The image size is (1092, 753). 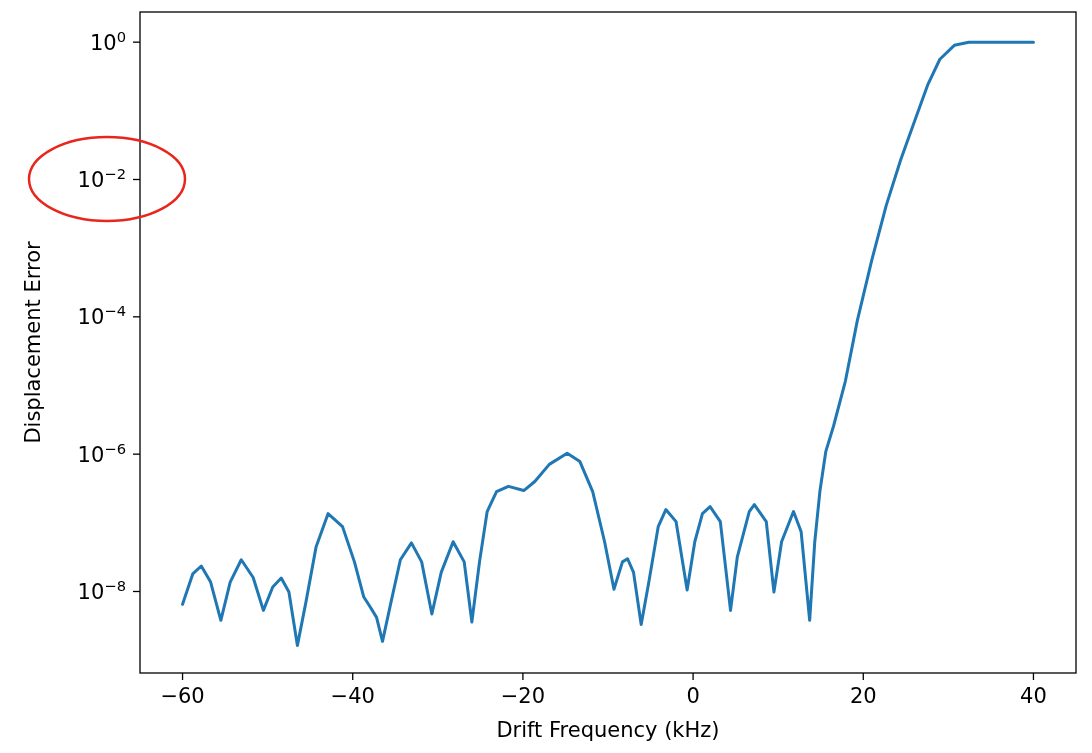 I want to click on y-tick-label: 10$^{−8}$, so click(x=101, y=590).